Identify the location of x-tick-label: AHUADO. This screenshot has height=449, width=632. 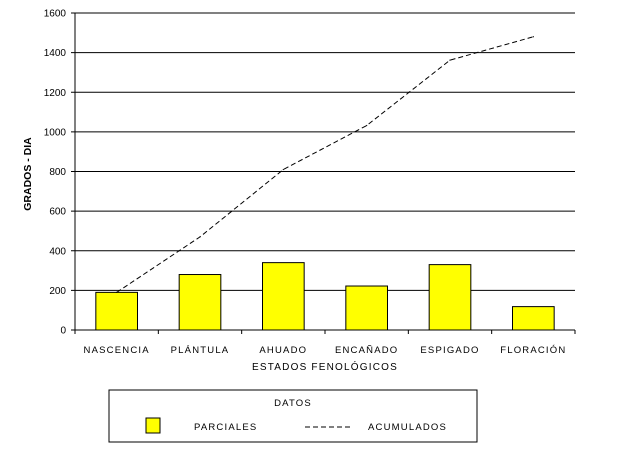
(283, 350).